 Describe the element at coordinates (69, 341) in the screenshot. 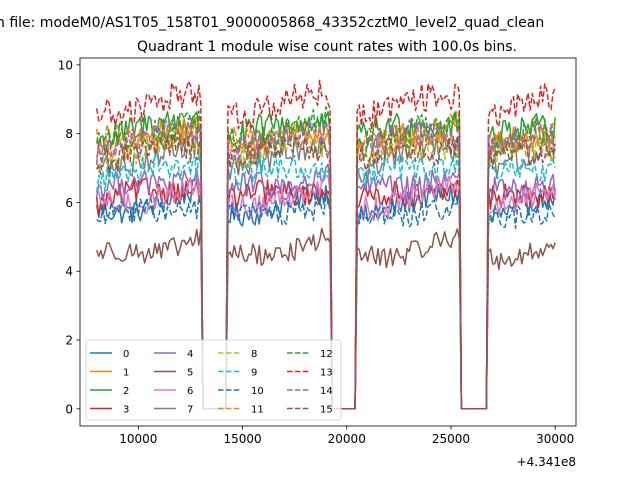

I see `y-tick-label: 2` at that location.